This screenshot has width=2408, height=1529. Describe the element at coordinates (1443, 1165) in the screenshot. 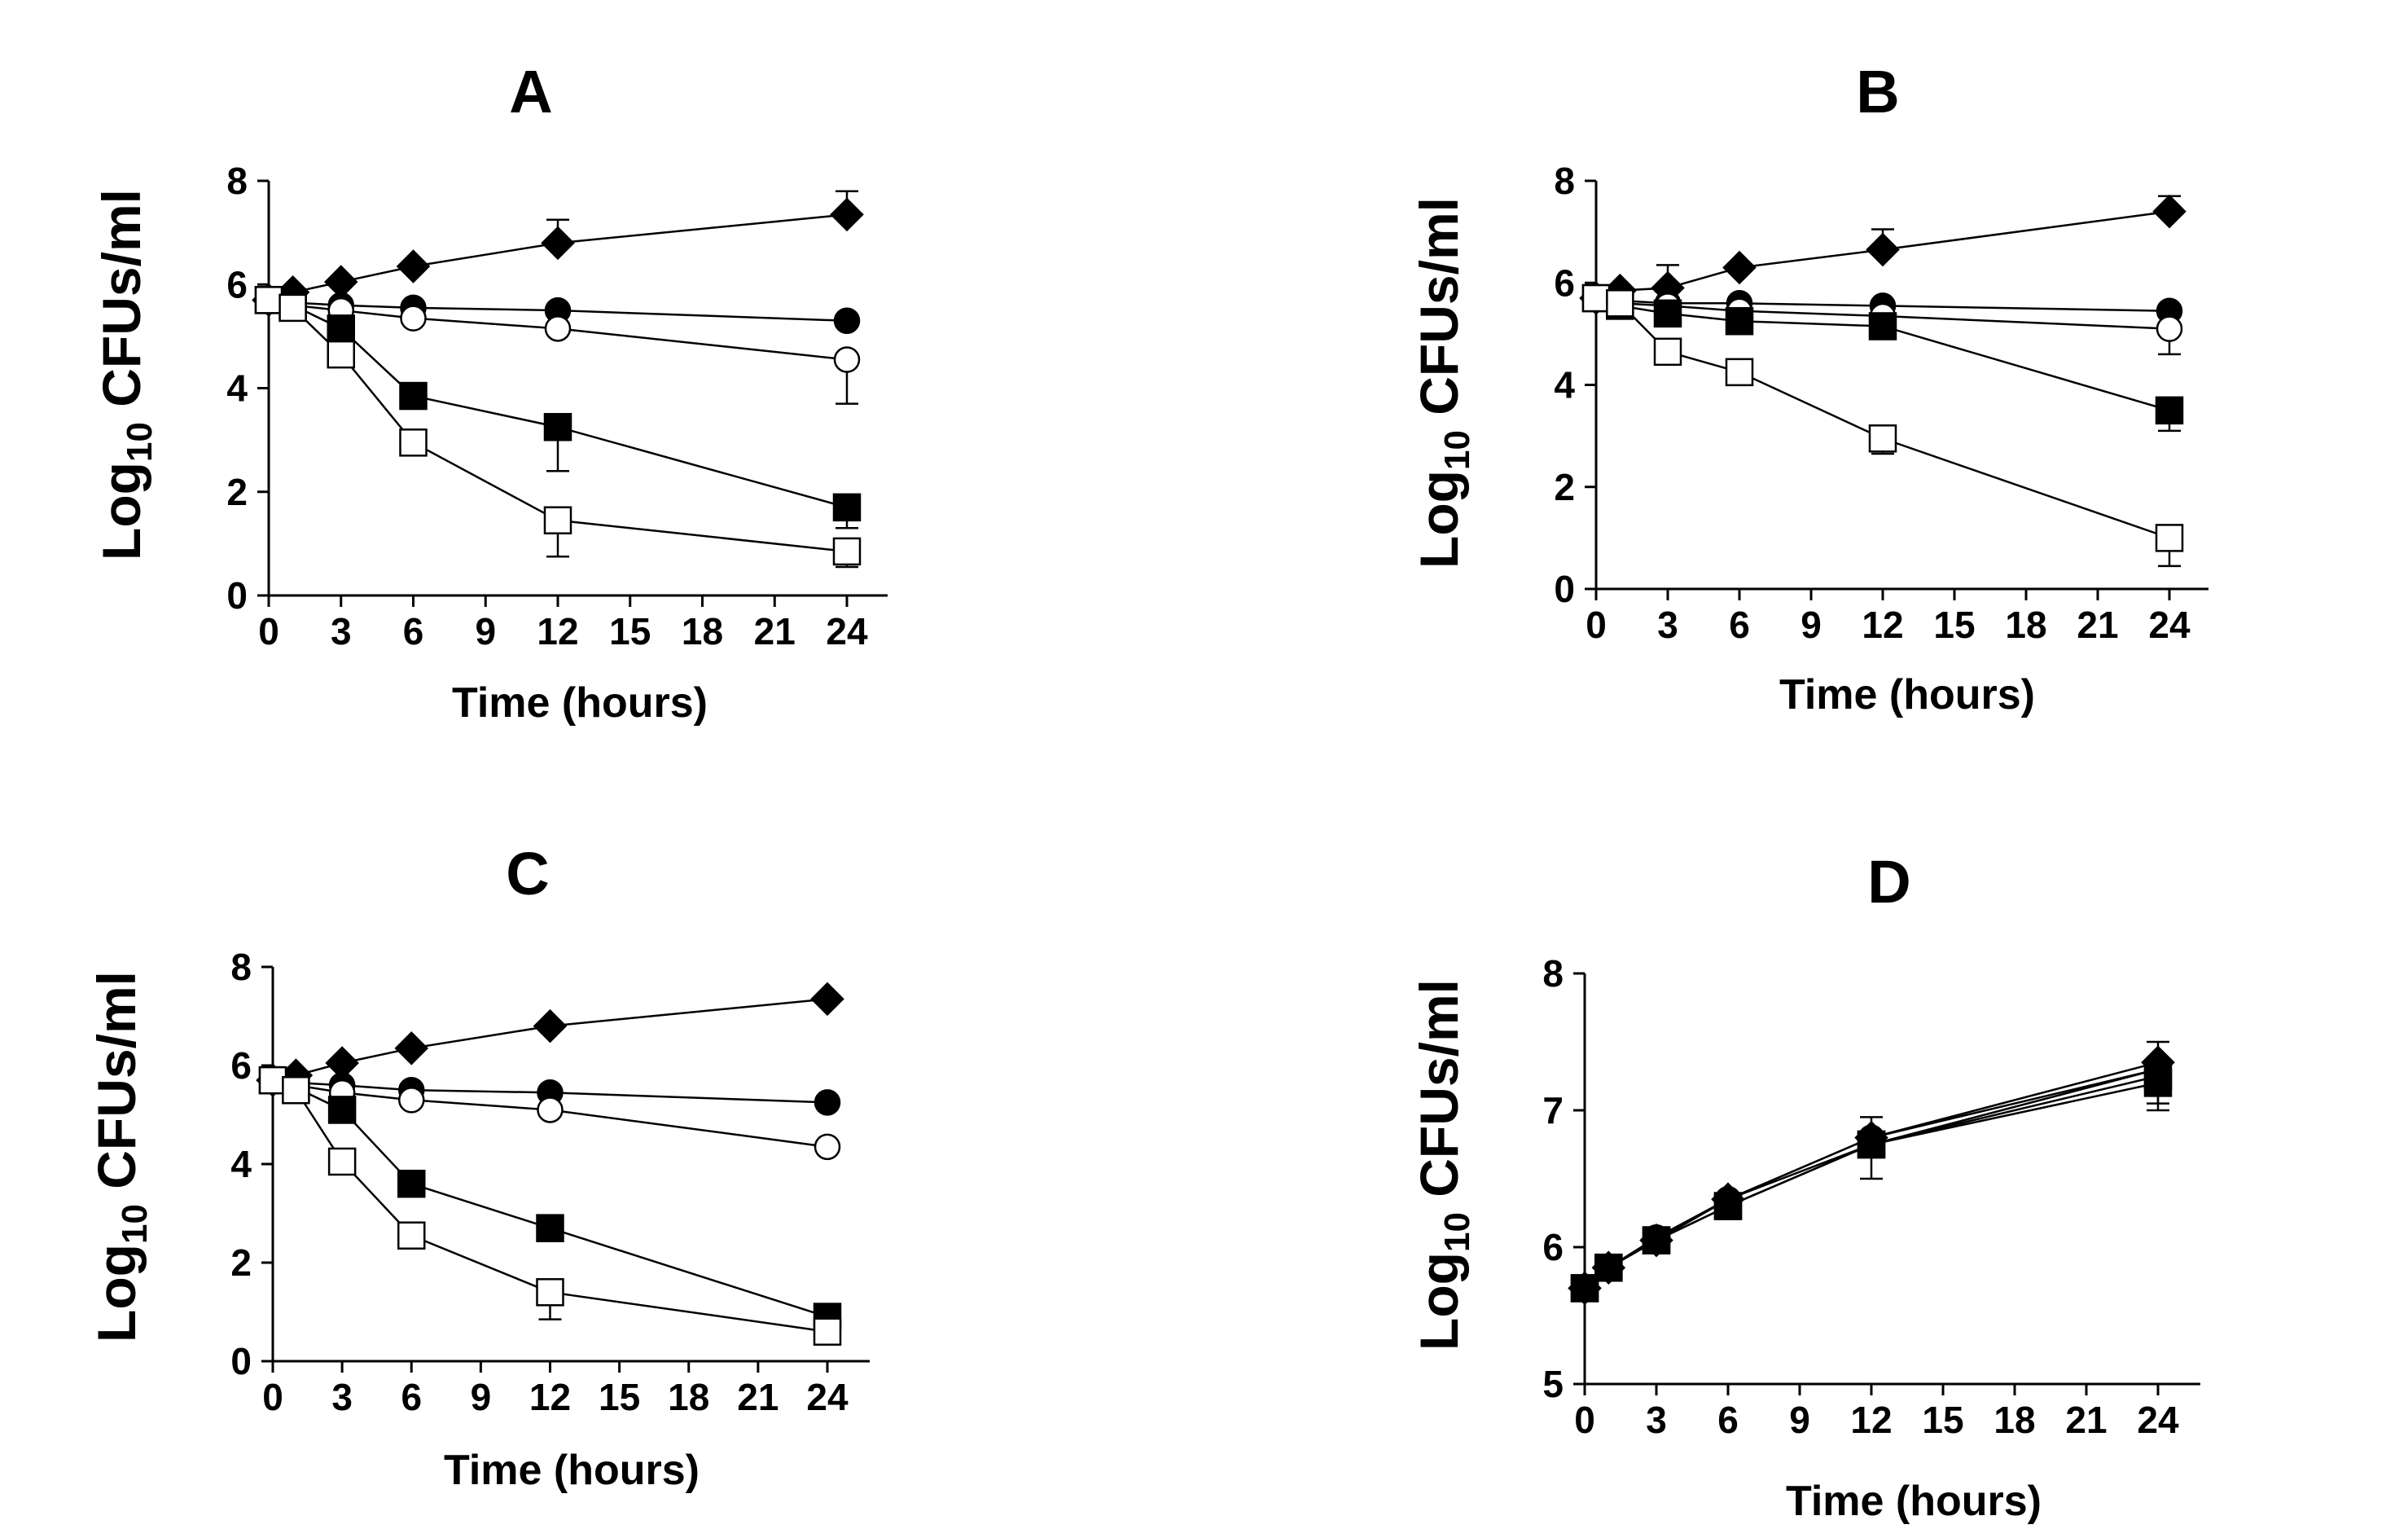

I see `panel-d-ylabel: Log10 CFUs/ml` at that location.